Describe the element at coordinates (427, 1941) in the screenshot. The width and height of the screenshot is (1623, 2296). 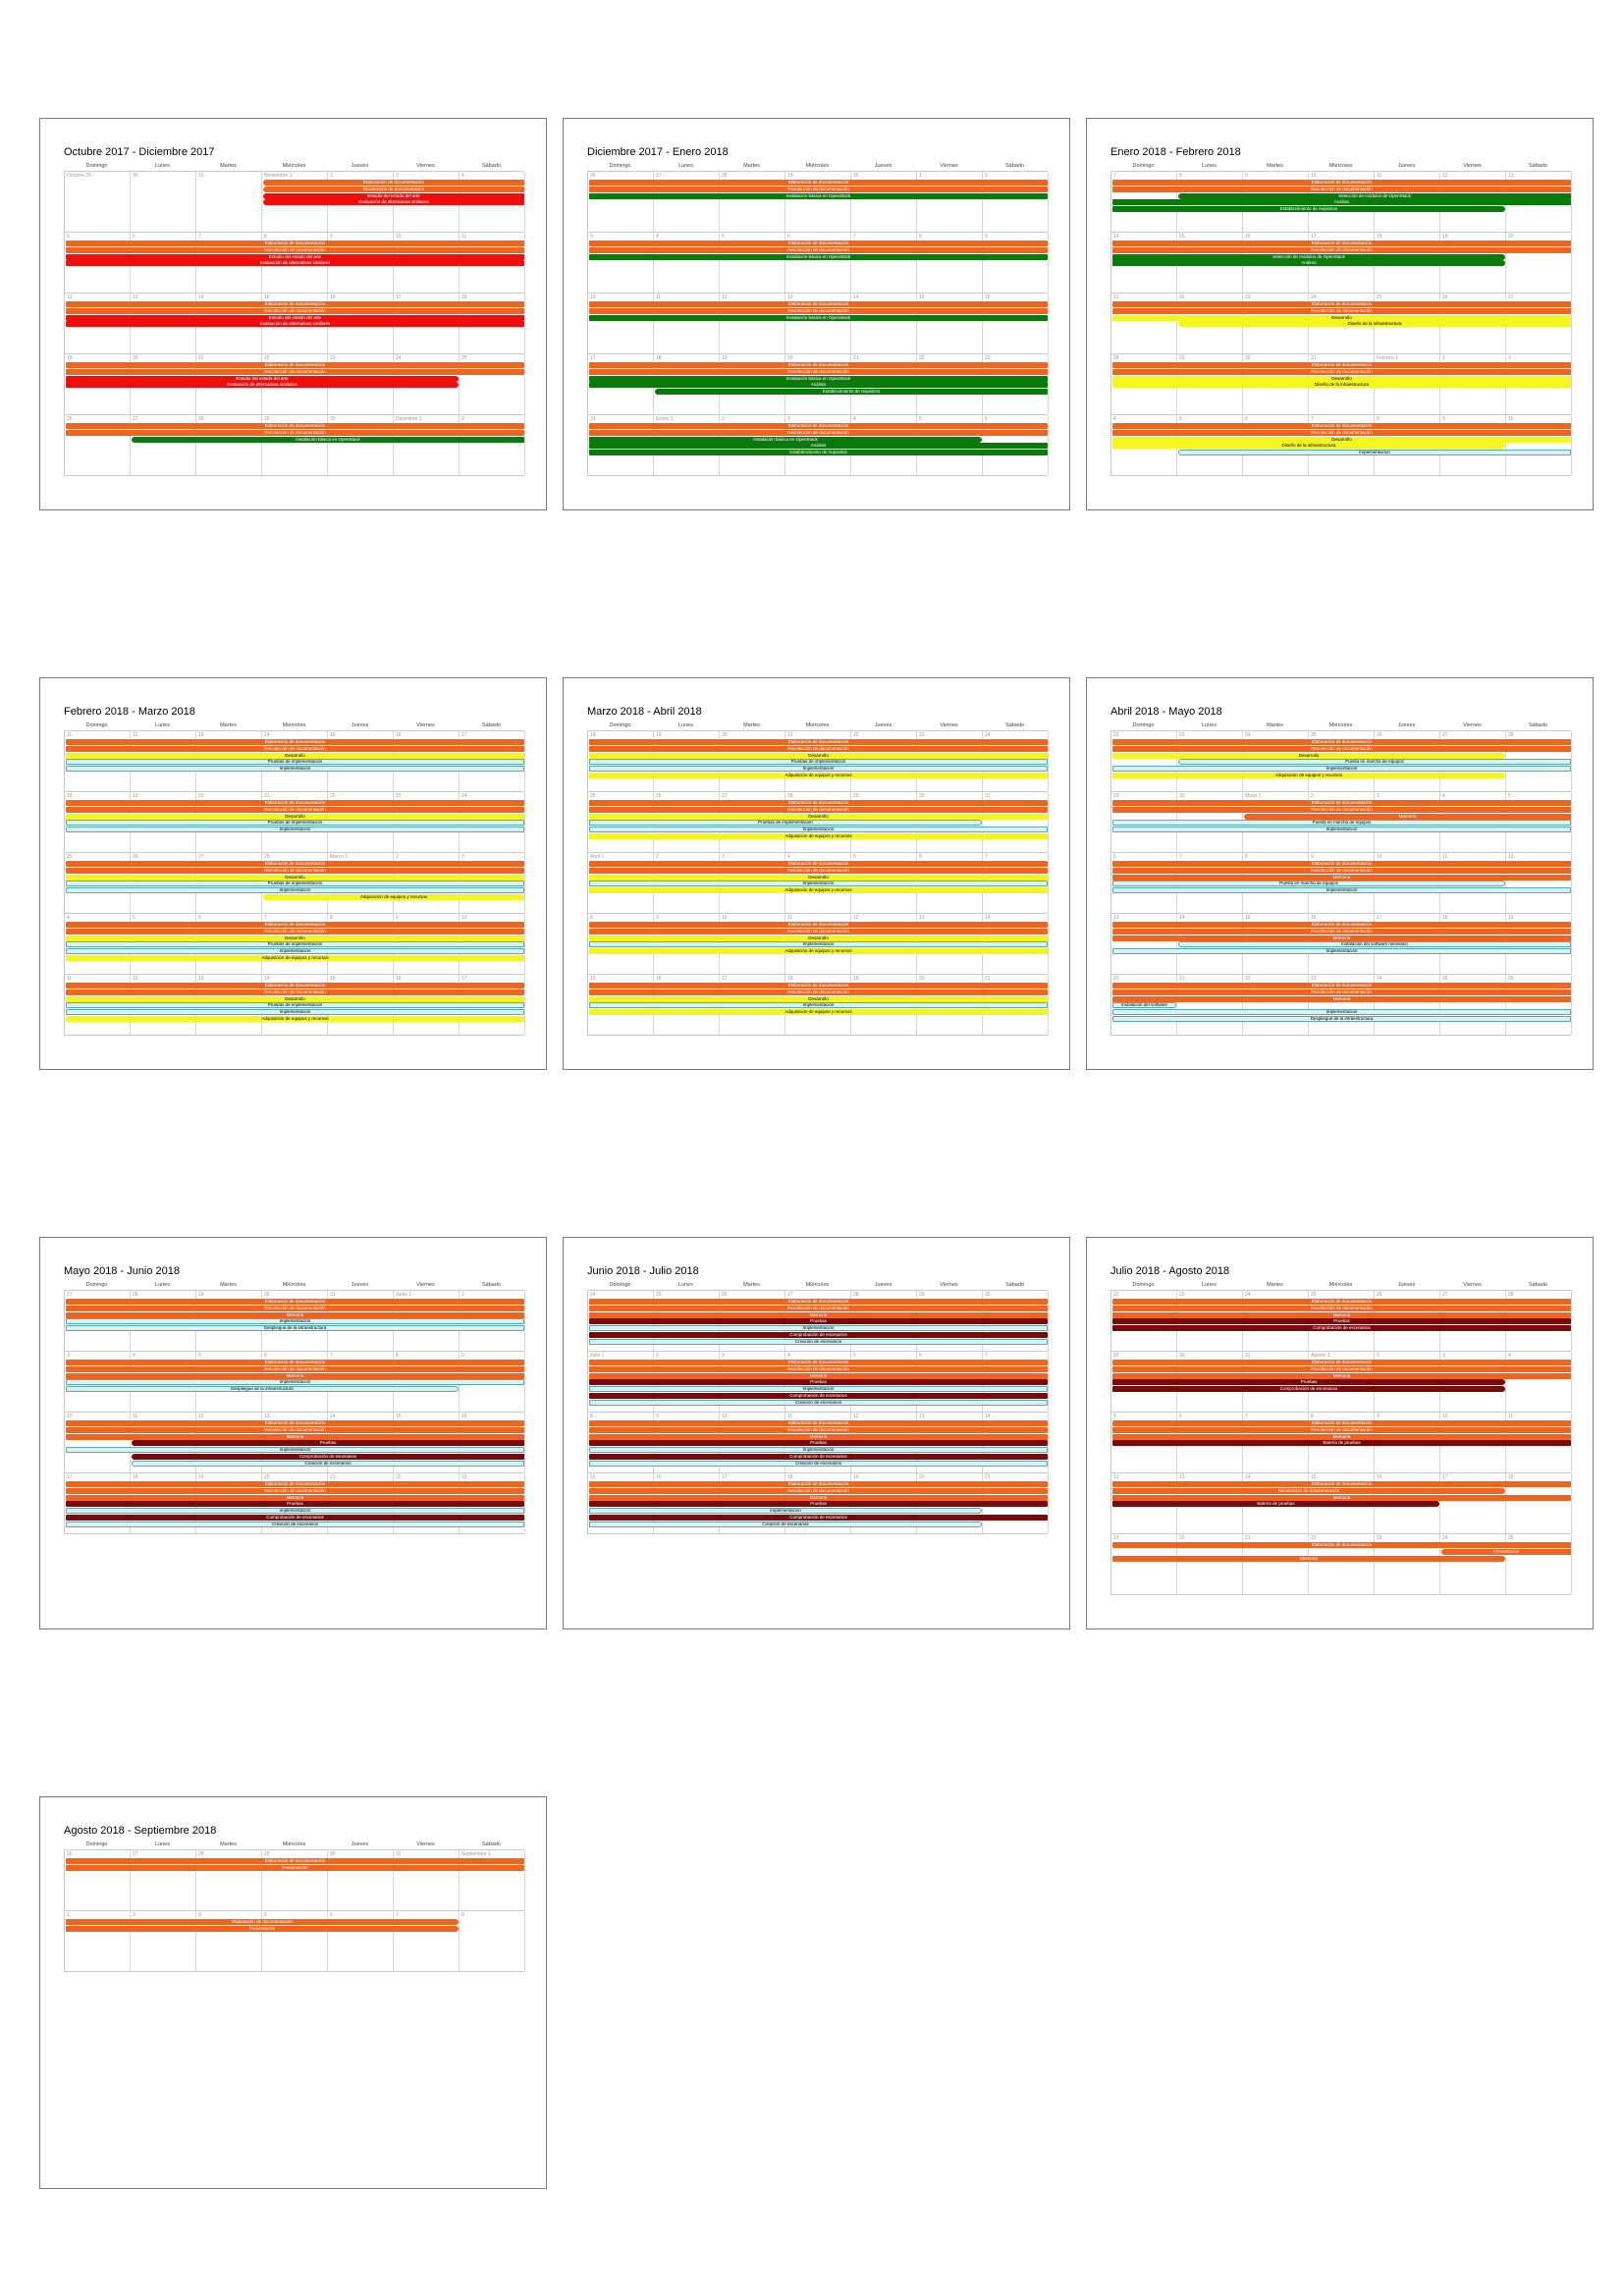
I see `day-cell: 7` at that location.